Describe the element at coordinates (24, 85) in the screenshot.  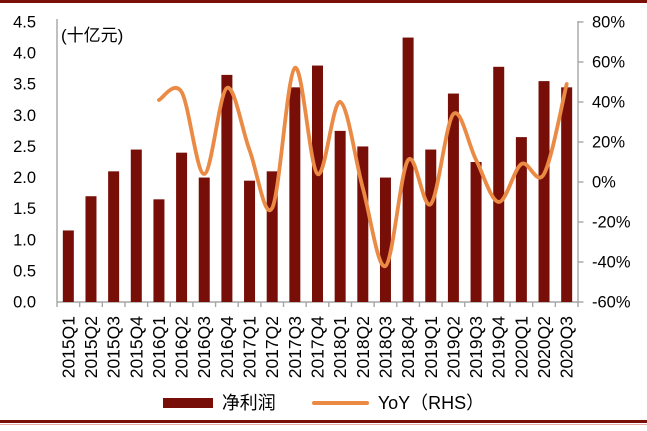
I see `left-axis-tick-label: 3.5` at that location.